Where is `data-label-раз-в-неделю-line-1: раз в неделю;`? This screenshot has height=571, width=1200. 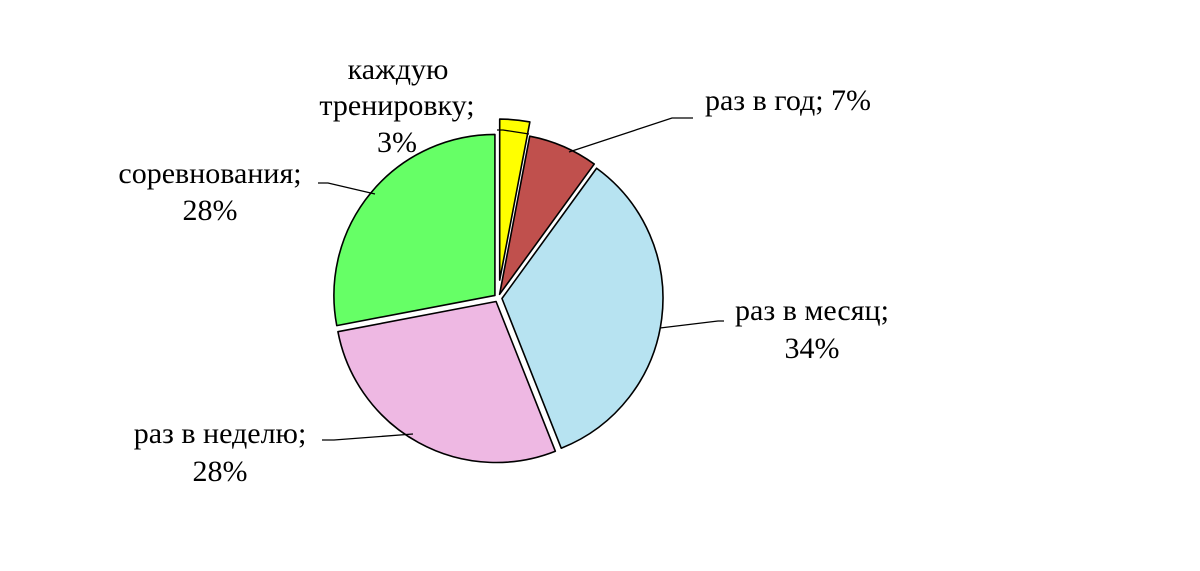
data-label-раз-в-неделю-line-1: раз в неделю; is located at coordinates (220, 433).